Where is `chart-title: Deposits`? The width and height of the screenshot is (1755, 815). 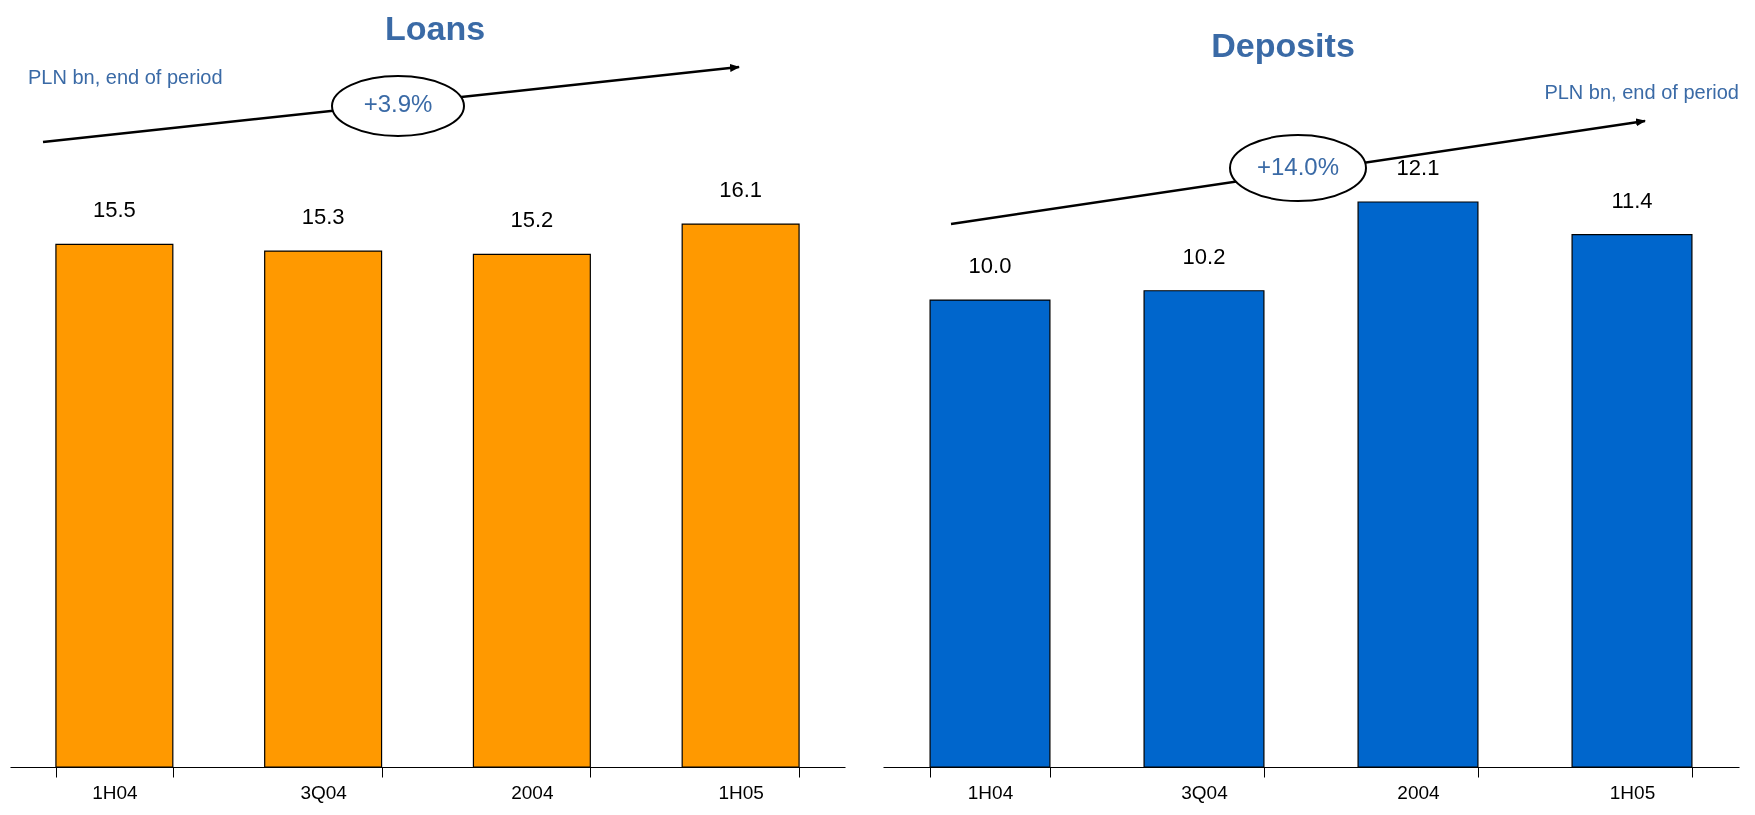 chart-title: Deposits is located at coordinates (1283, 45).